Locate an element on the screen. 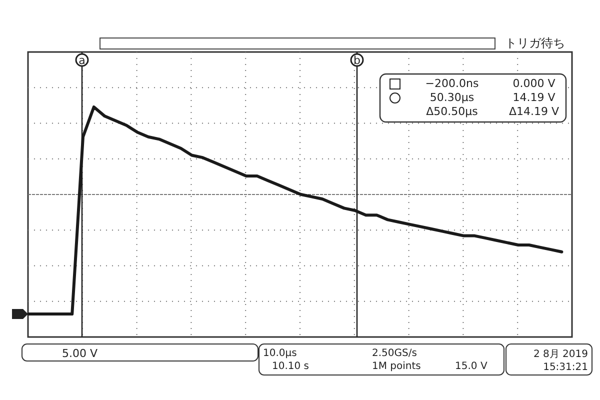 The width and height of the screenshot is (600, 400). text: 2.50GS/s is located at coordinates (394, 353).